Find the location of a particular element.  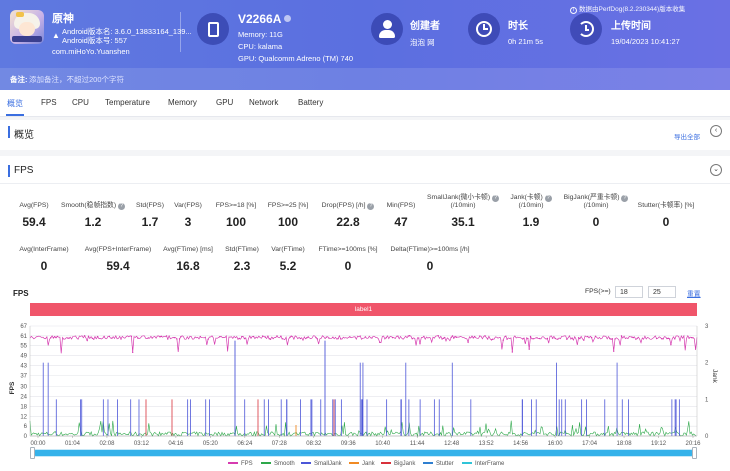

tab-overview: 概览 is located at coordinates (15, 103).